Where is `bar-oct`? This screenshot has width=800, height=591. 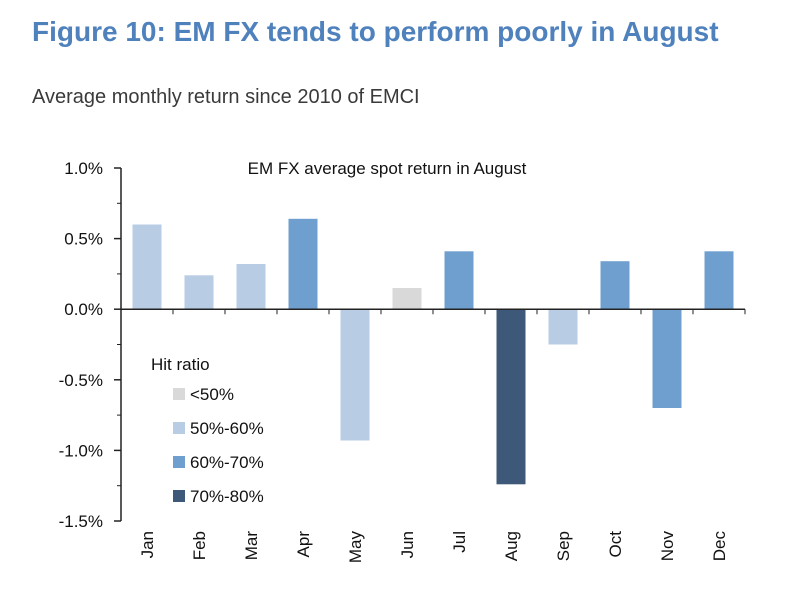 bar-oct is located at coordinates (615, 285).